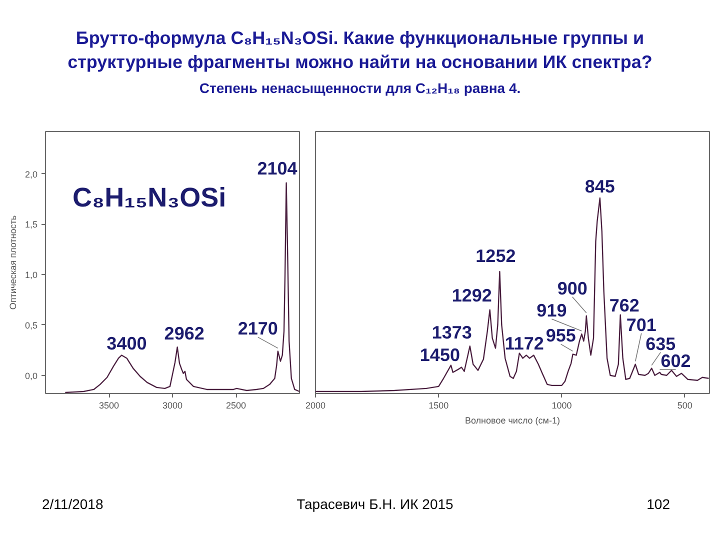 This screenshot has height=540, width=720. What do you see at coordinates (31, 174) in the screenshot?
I see `y-tick-label: 2,0` at bounding box center [31, 174].